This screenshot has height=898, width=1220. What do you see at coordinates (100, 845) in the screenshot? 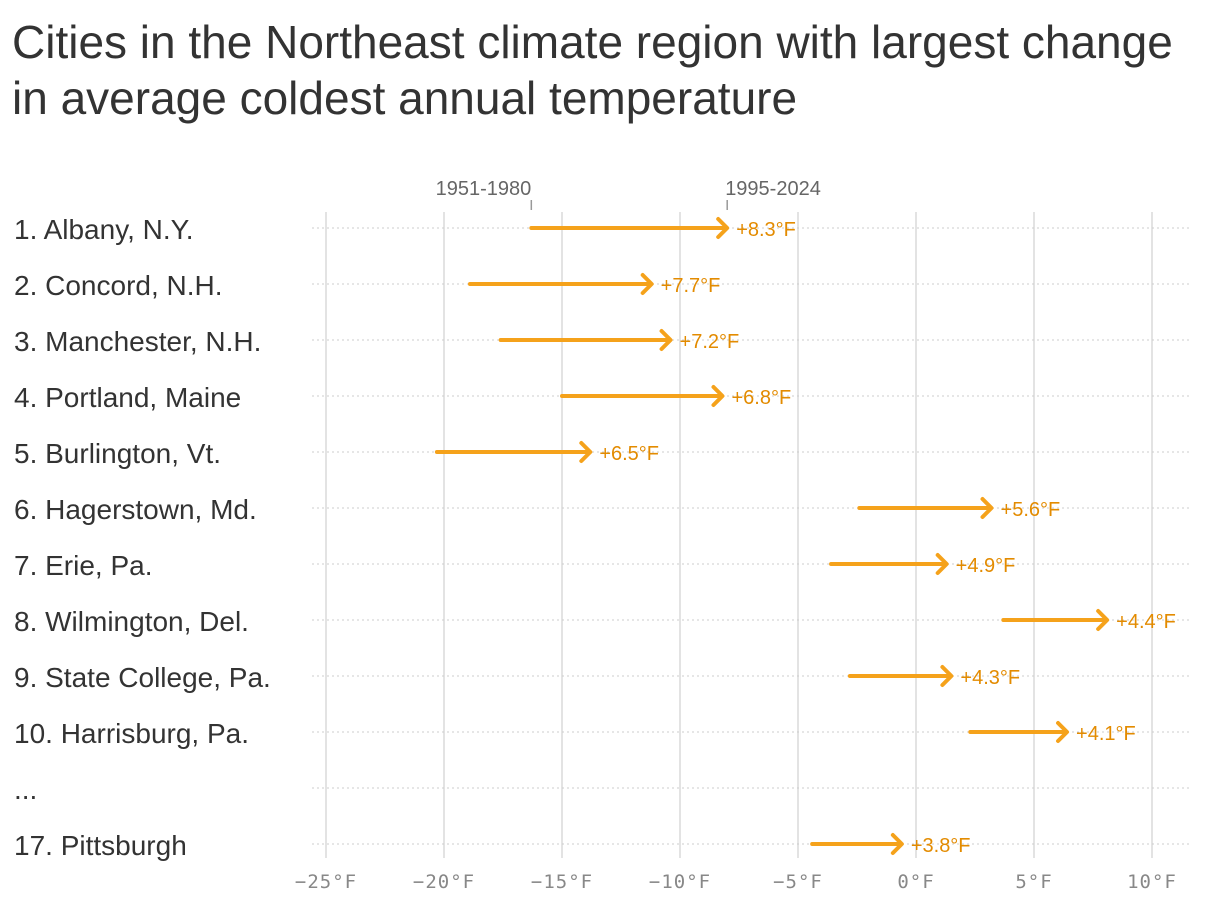
I see `row-label: 17. Pittsburgh` at bounding box center [100, 845].